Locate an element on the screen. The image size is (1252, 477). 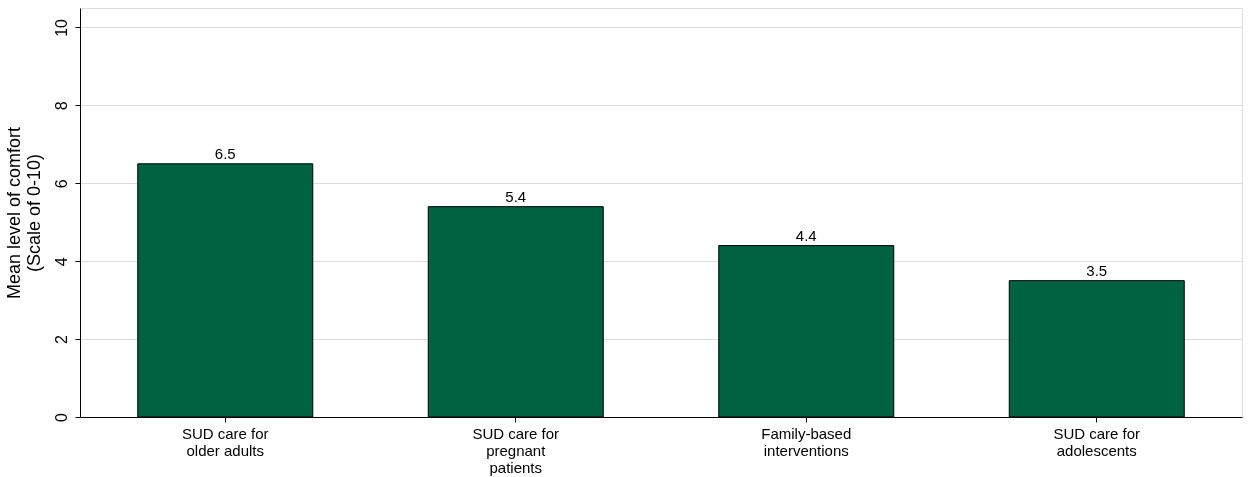
y-tick-label: 2 is located at coordinates (61, 340).